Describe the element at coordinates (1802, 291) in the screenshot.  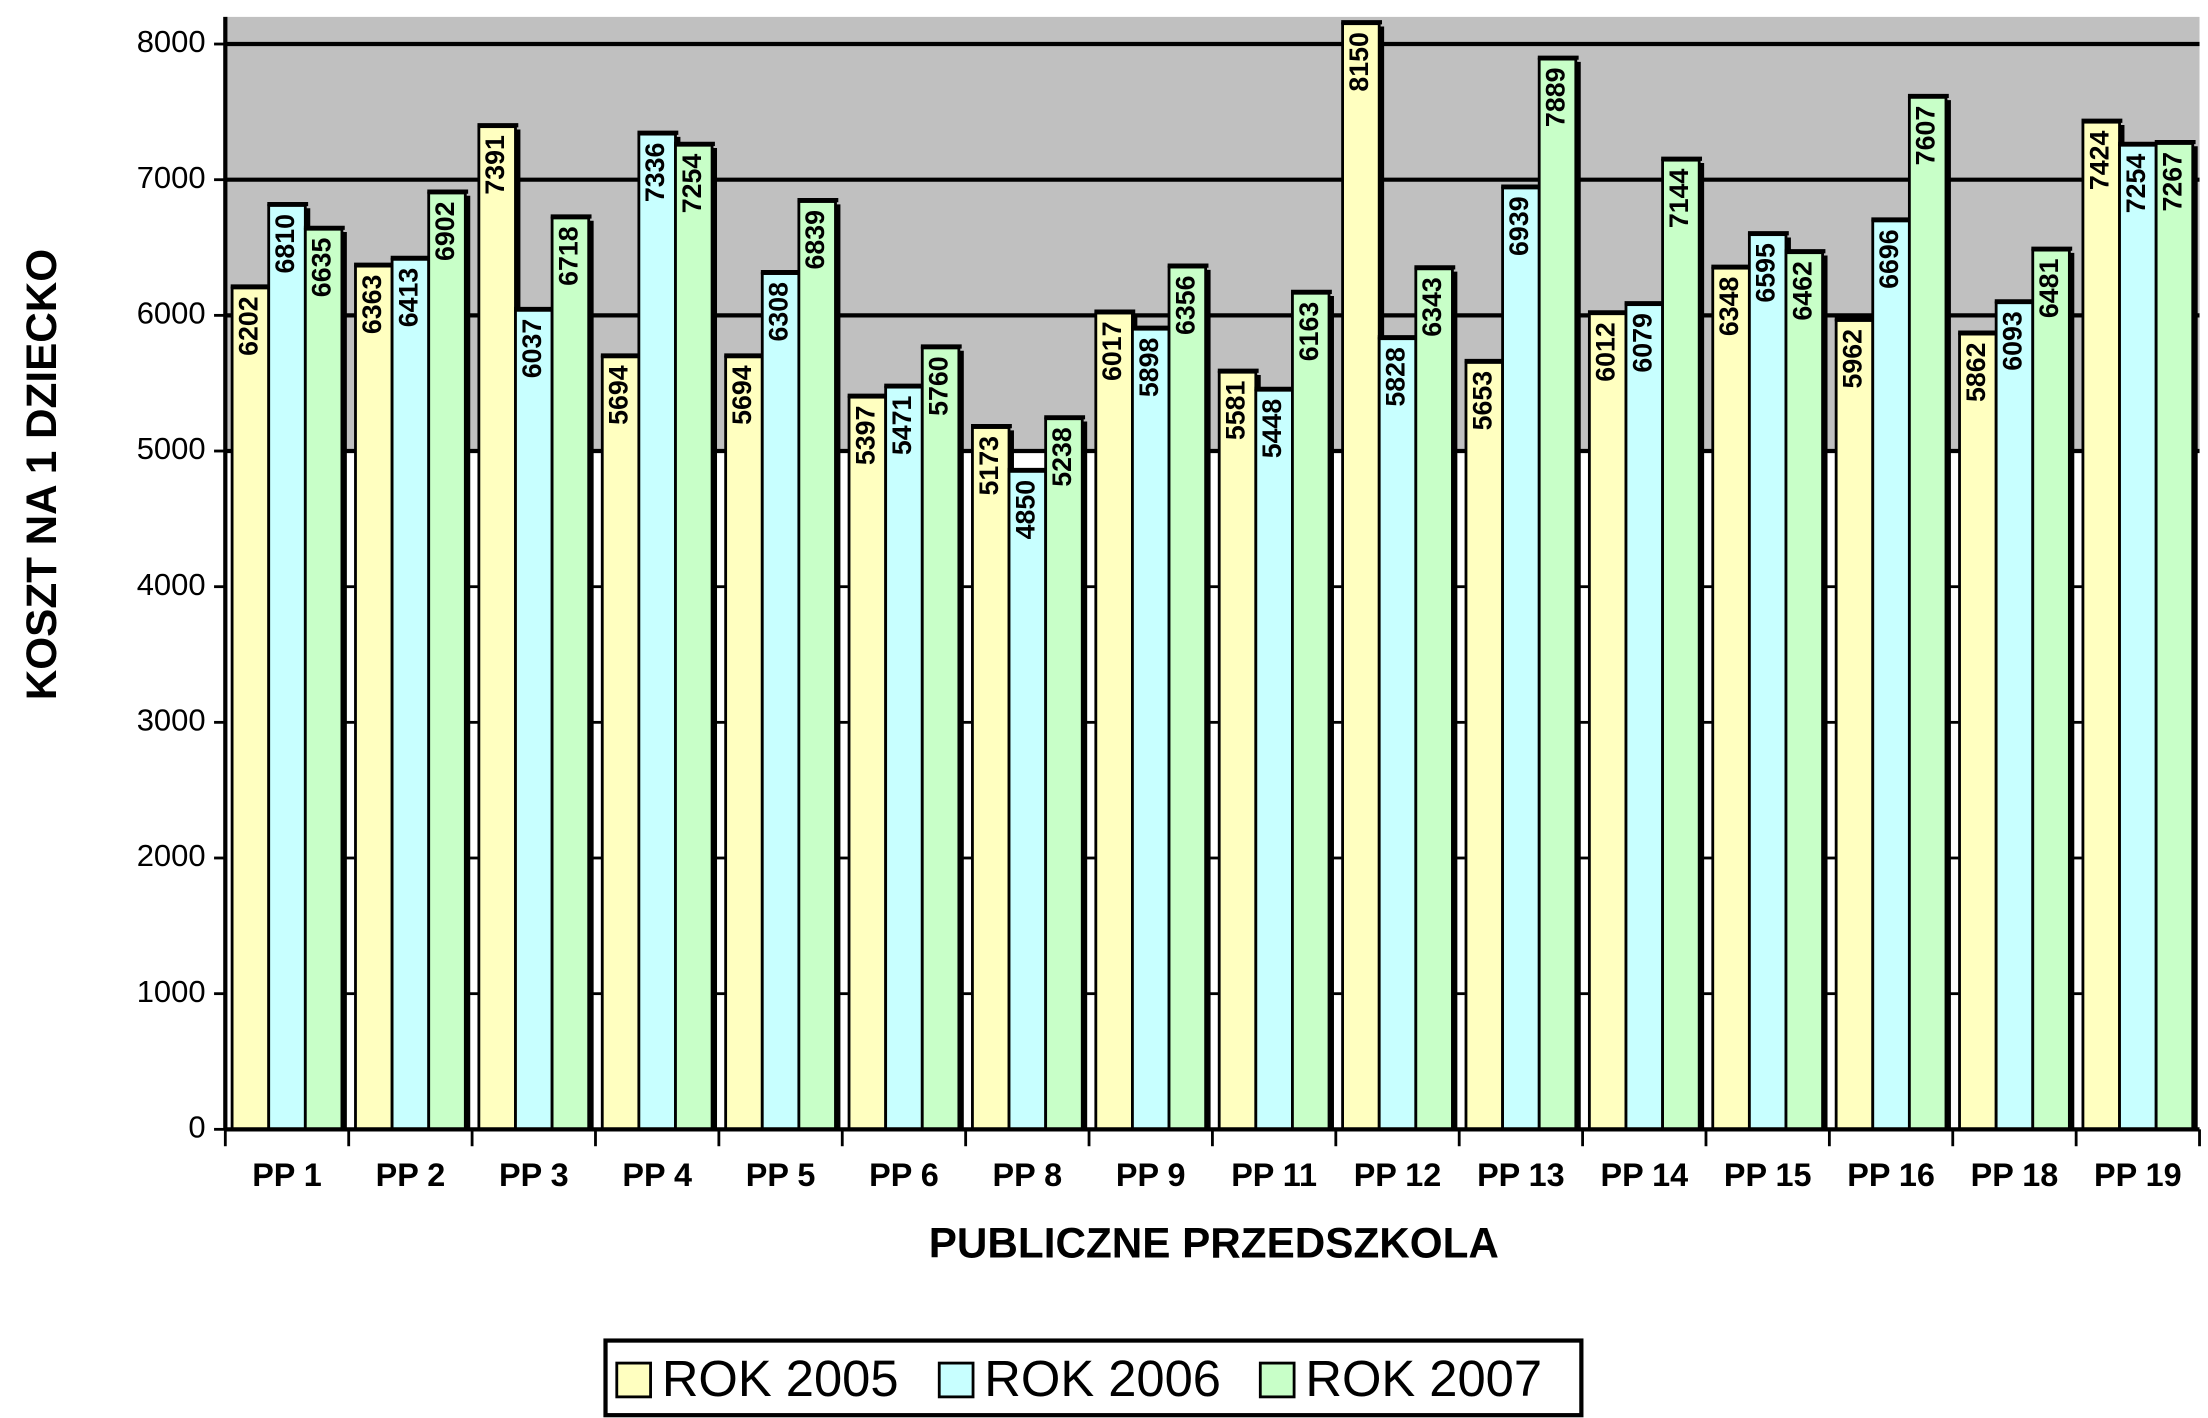
I see `value-label: 6462` at that location.